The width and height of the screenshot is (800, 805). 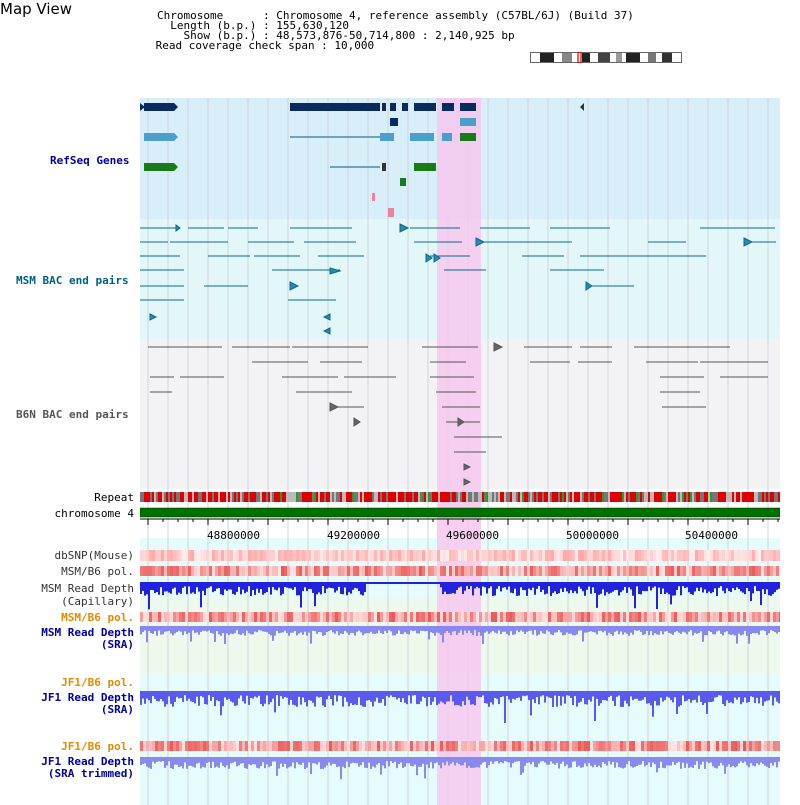 I want to click on track-label-jf1-depth-trimmed: JF1 Read Depth, so click(x=87, y=761).